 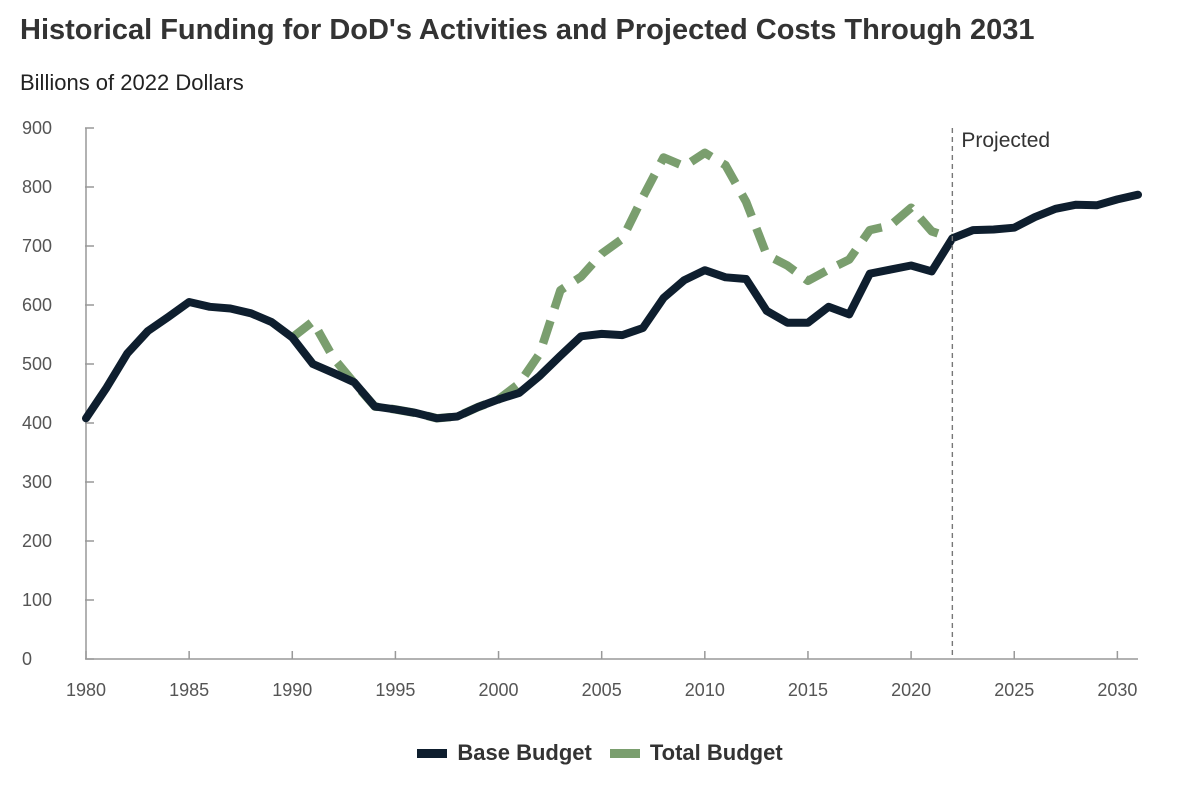 What do you see at coordinates (132, 82) in the screenshot?
I see `chart-subtitle: Billions of 2022 Dollars` at bounding box center [132, 82].